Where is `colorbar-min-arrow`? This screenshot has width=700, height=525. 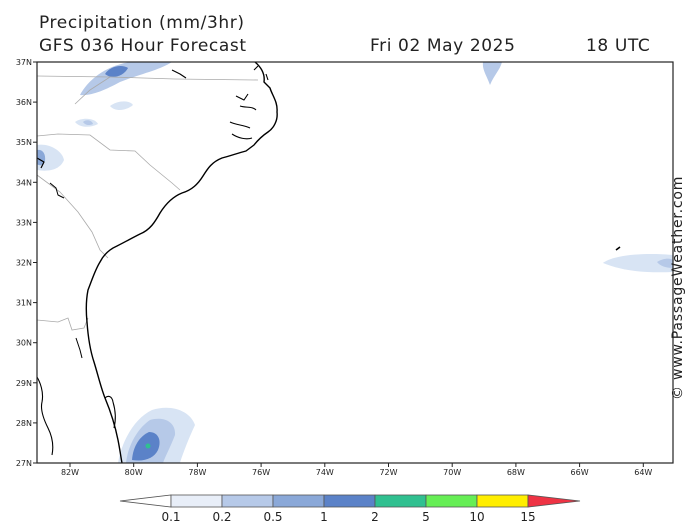
colorbar-min-arrow is located at coordinates (145, 501).